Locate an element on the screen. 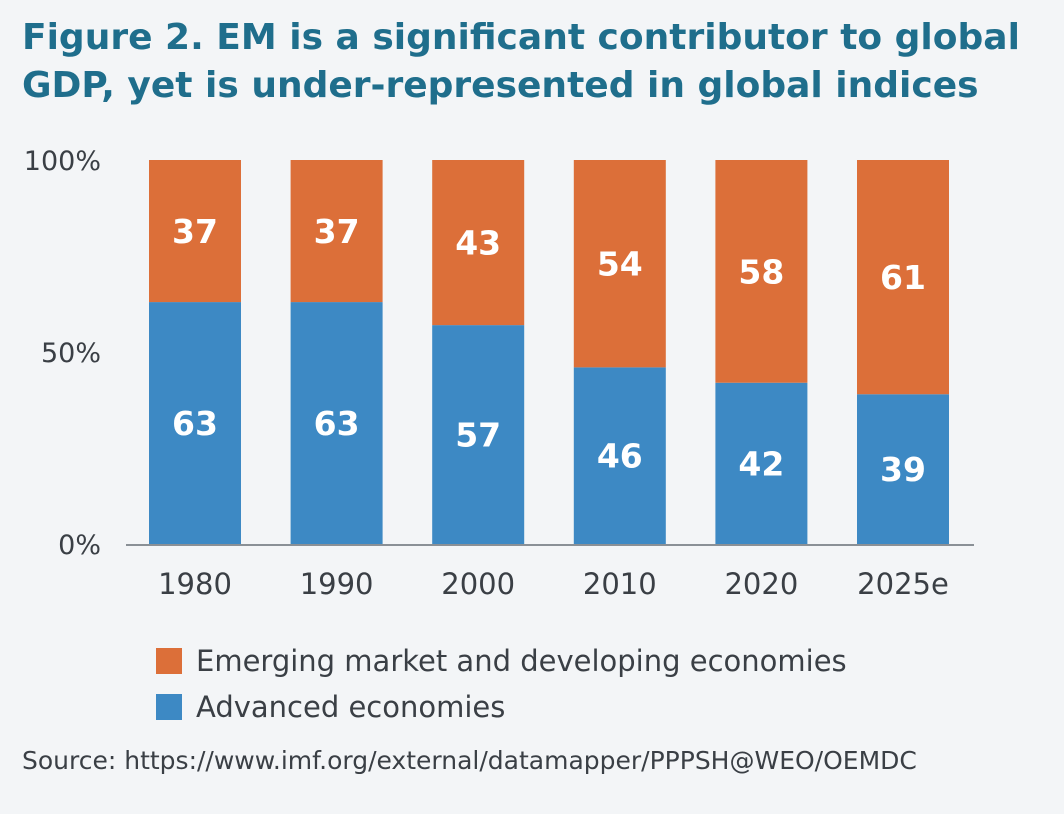  data-label: 54 is located at coordinates (620, 264).